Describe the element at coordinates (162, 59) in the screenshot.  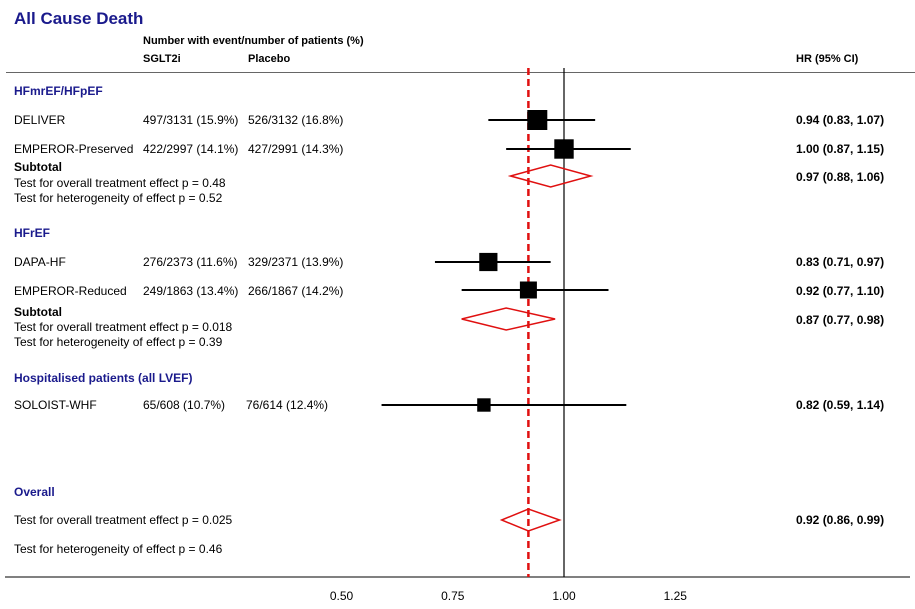
I see `sglt2i-column-header: SGLT2i` at that location.